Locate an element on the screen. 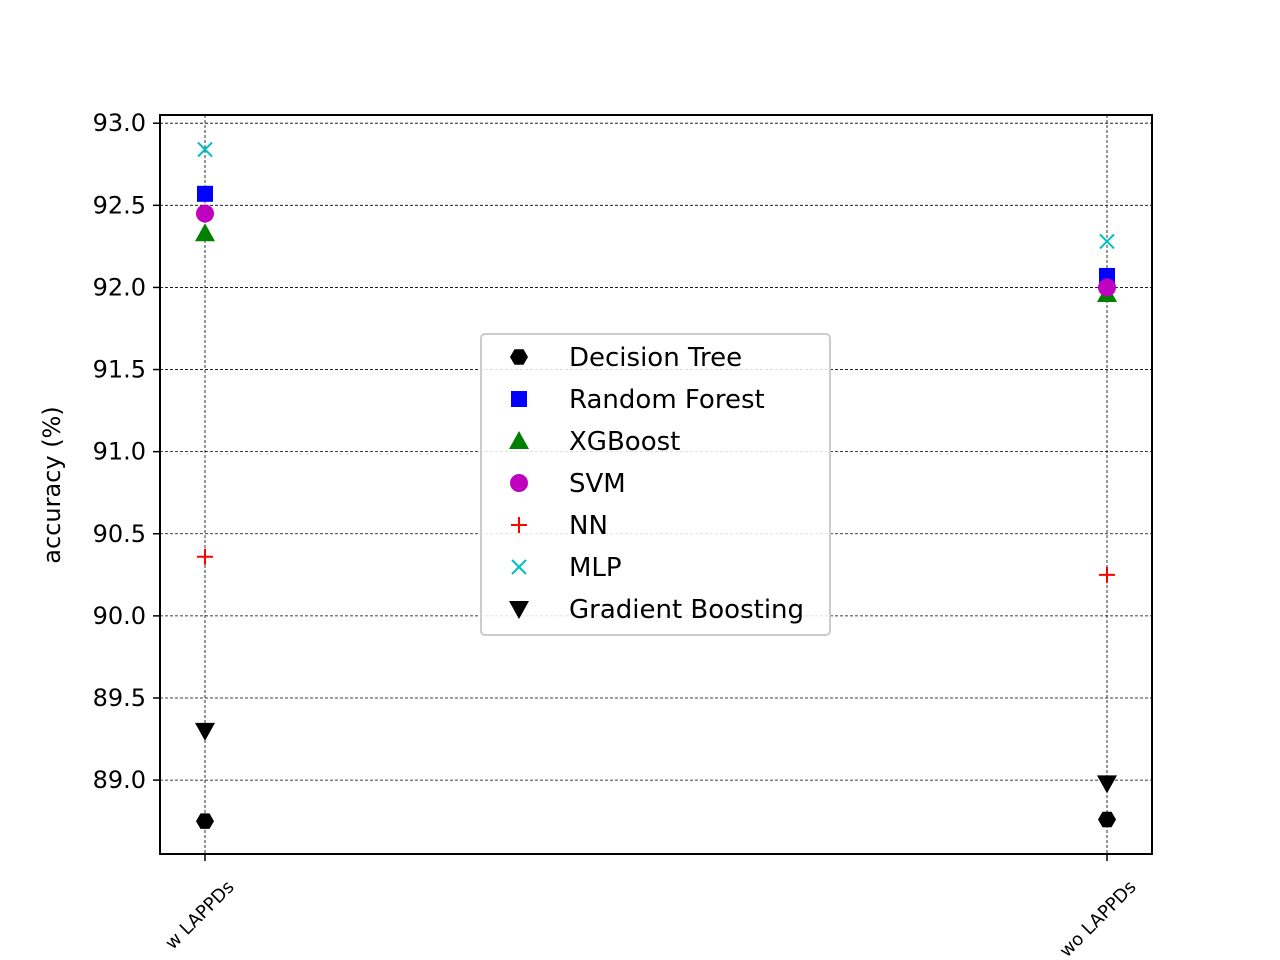  x-tick-label: wo LAPPDs is located at coordinates (1098, 918).